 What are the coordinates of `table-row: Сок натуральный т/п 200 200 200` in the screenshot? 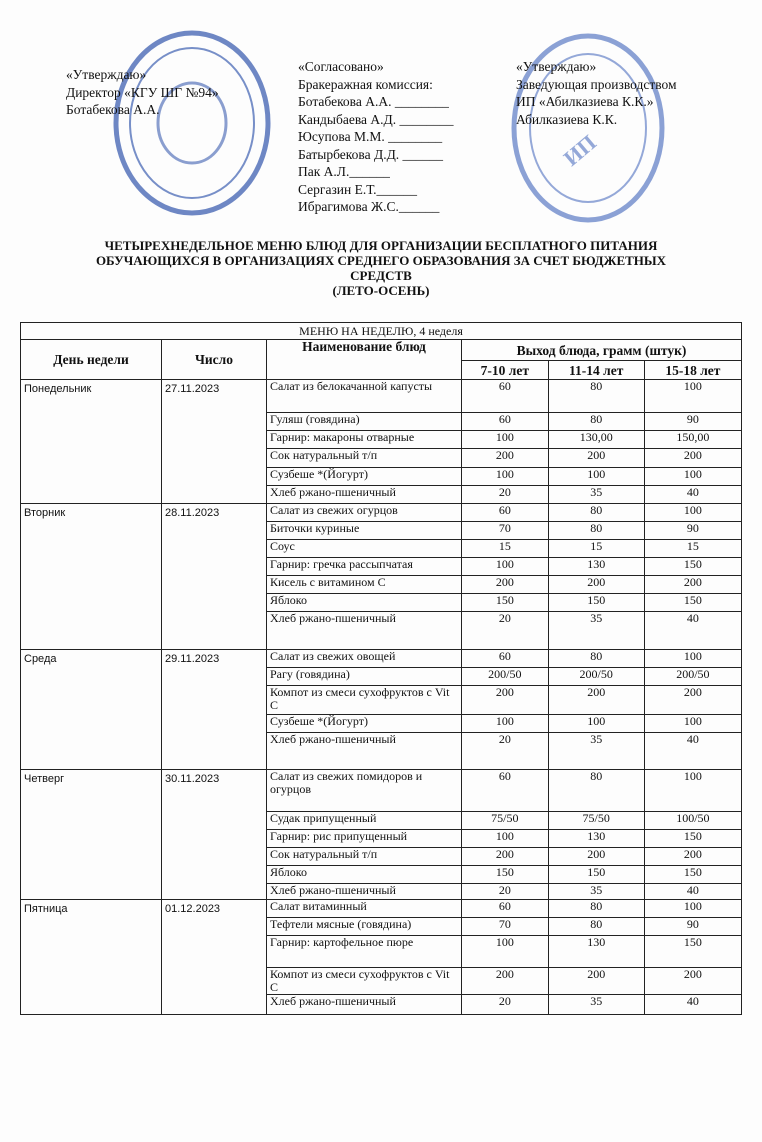 It's located at (382, 458).